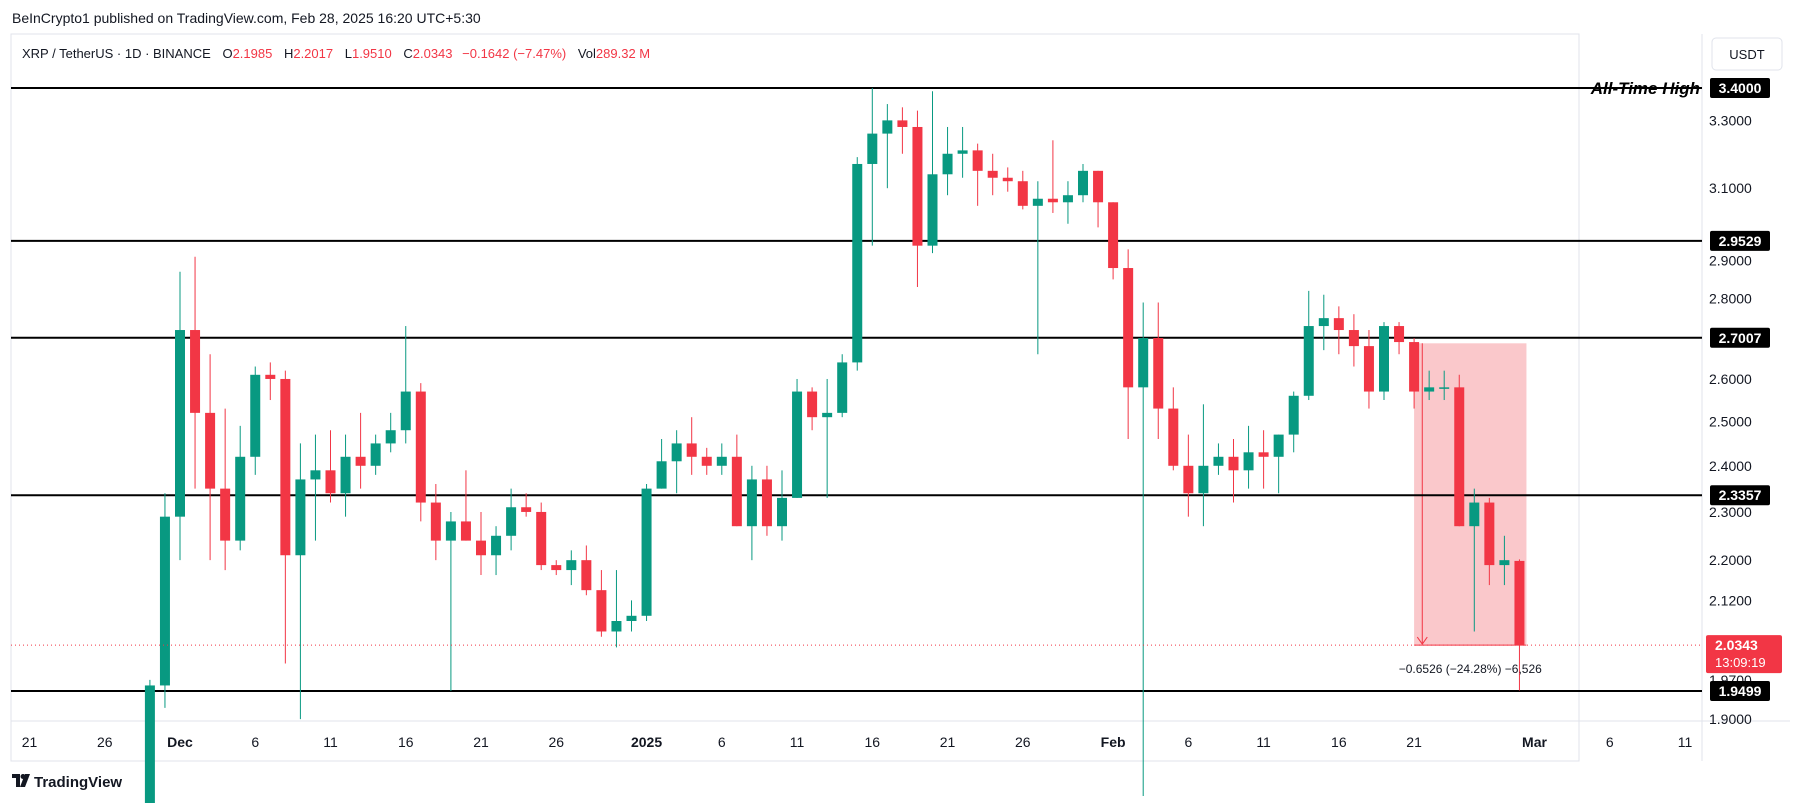 This screenshot has height=808, width=1804. I want to click on level-tags: 3.4000 2.9529 2.7007 2.3357 1.9499, so click(1740, 390).